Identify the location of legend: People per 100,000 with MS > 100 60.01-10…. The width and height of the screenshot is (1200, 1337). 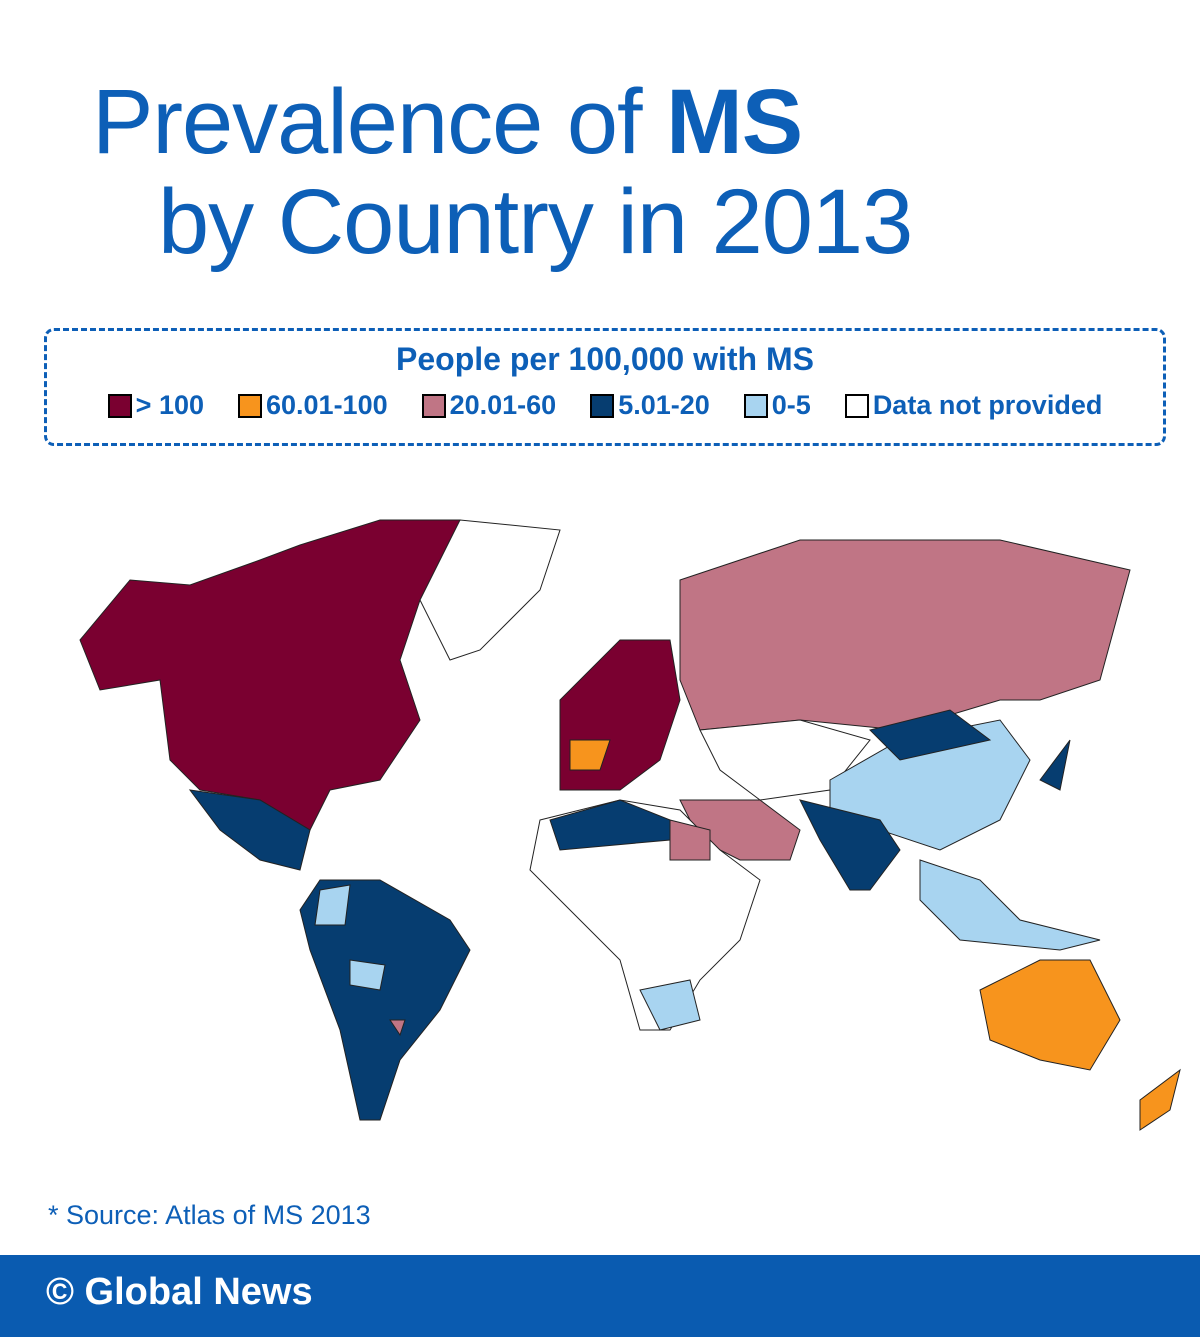
(605, 387).